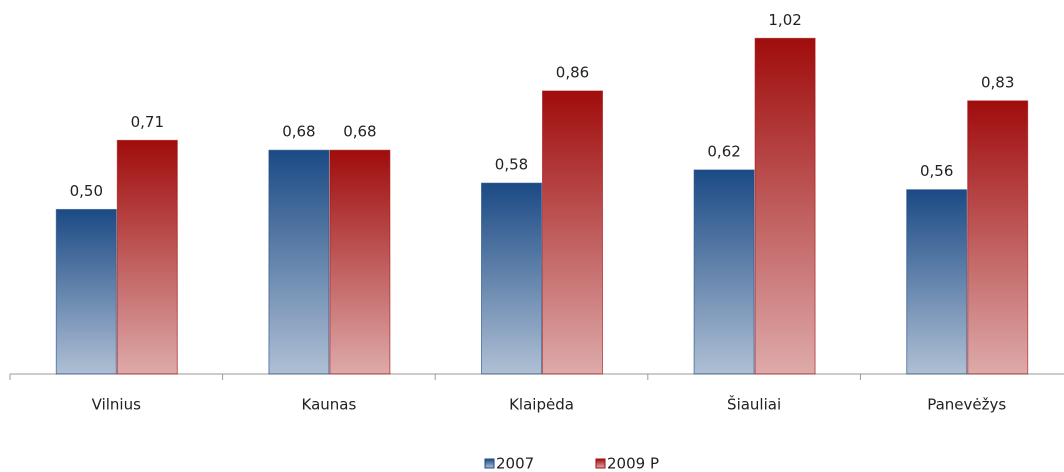 The height and width of the screenshot is (472, 1064). I want to click on value-label: 0,86, so click(572, 72).